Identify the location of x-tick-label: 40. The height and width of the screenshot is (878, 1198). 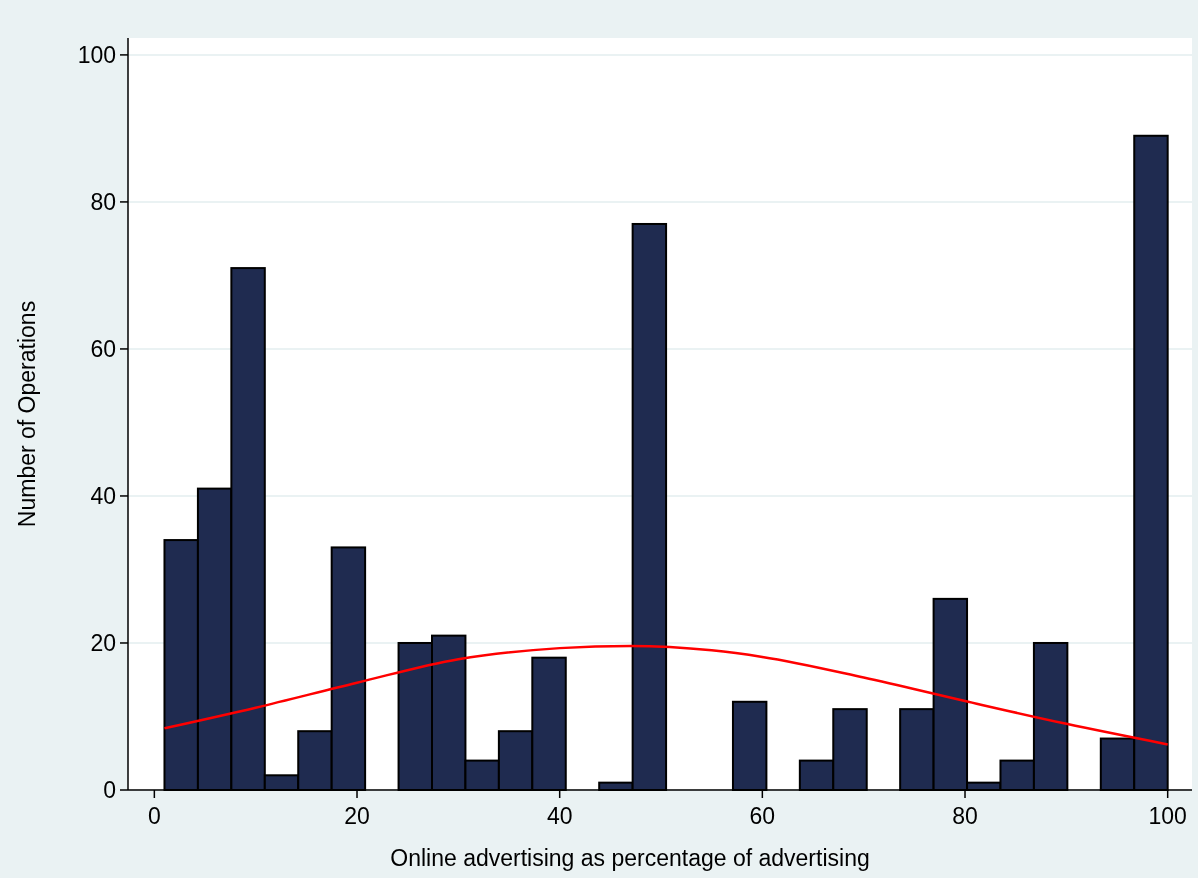
(559, 816).